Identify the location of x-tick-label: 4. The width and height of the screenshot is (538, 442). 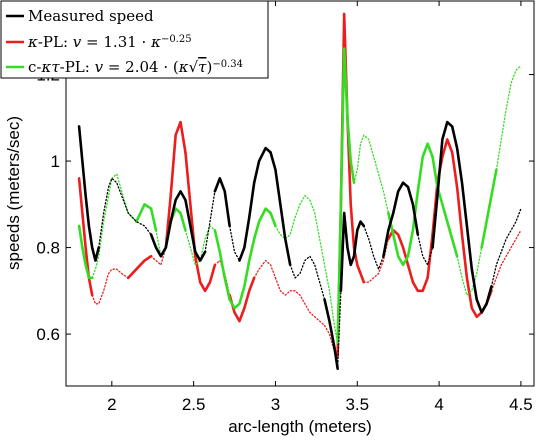
(438, 404).